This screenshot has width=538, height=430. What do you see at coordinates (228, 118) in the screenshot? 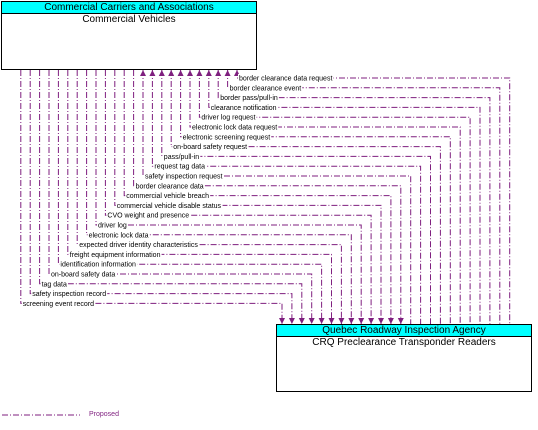
I see `flow-label: driver log request` at bounding box center [228, 118].